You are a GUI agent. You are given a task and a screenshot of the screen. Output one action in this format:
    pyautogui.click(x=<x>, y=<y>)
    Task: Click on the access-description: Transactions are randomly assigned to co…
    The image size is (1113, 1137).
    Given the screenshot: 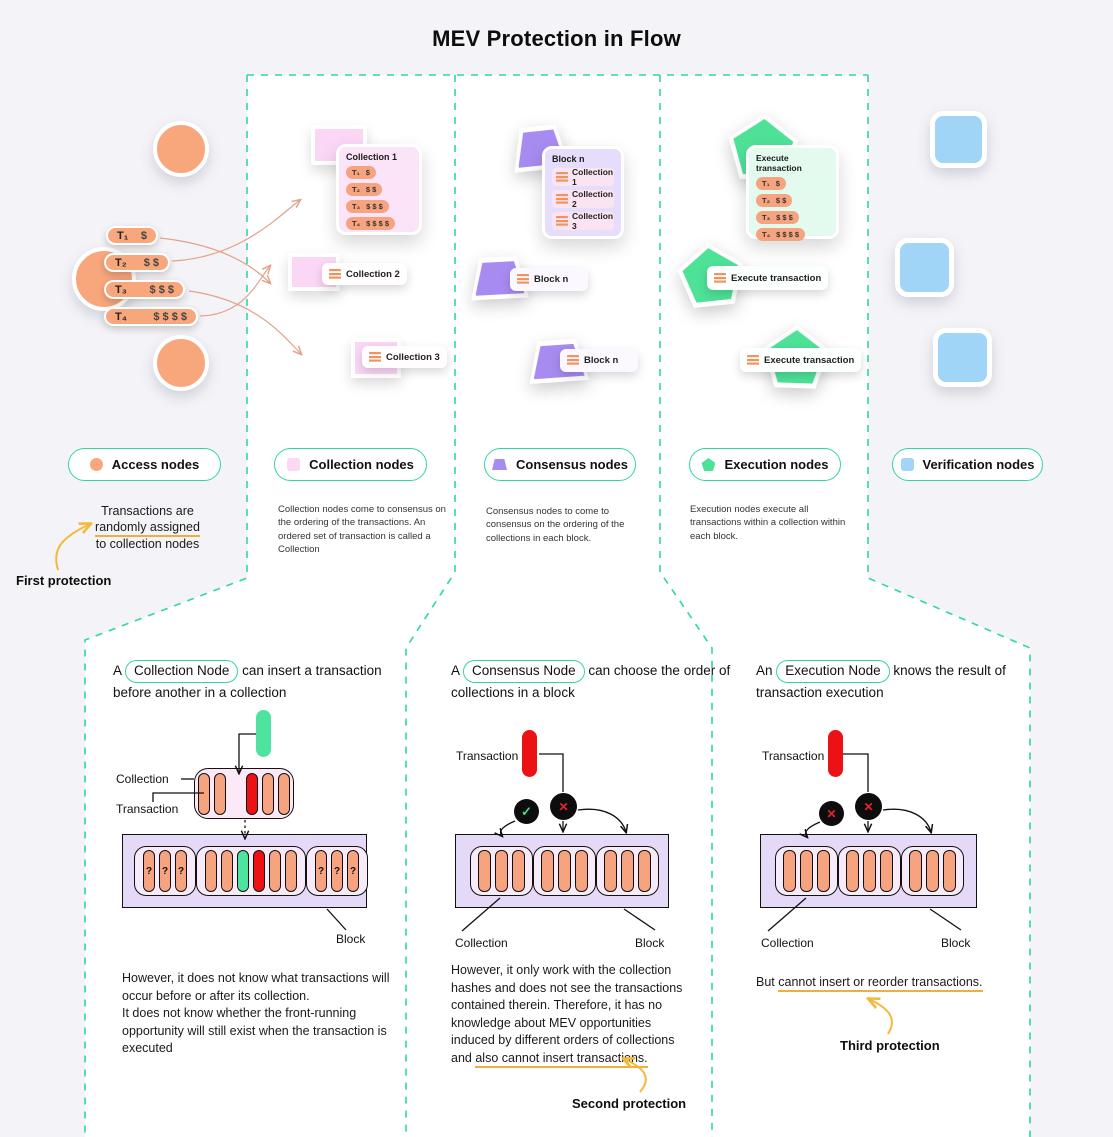 What is the action you would take?
    pyautogui.click(x=147, y=527)
    